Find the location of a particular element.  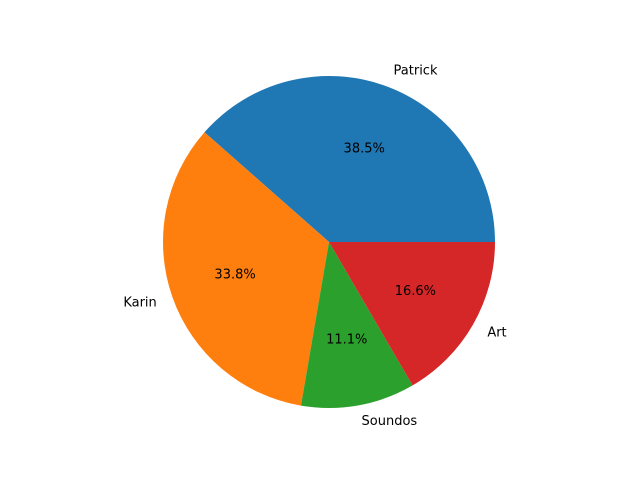

slice-label-karin: Karin is located at coordinates (139, 302).